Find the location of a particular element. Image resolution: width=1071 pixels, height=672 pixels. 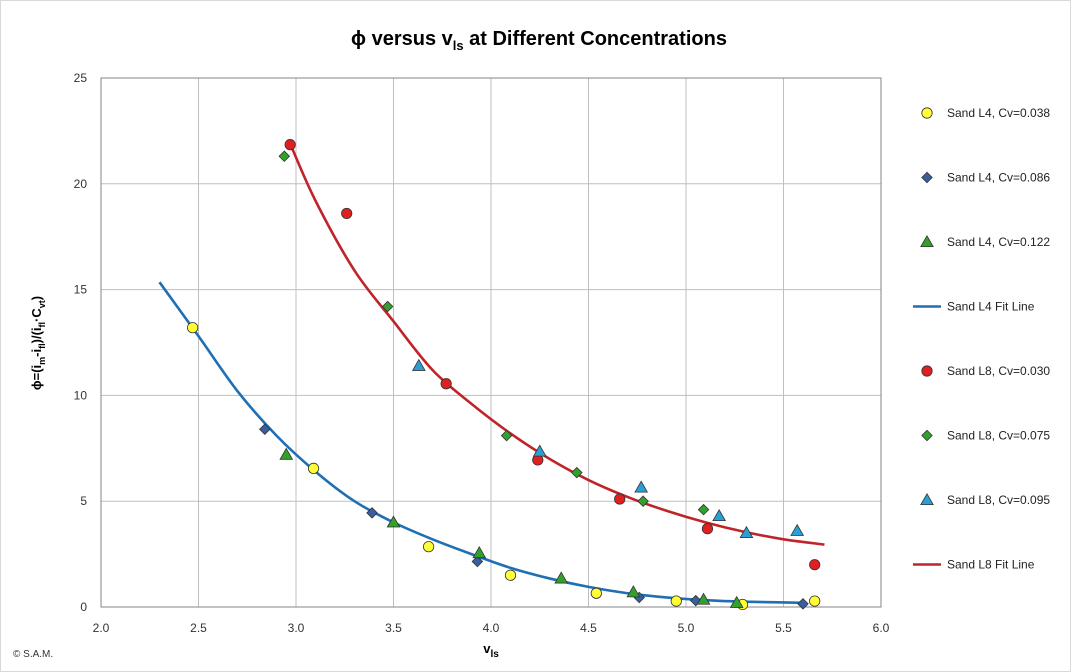

legend-label: Sand L4 Fit Line is located at coordinates (991, 307).